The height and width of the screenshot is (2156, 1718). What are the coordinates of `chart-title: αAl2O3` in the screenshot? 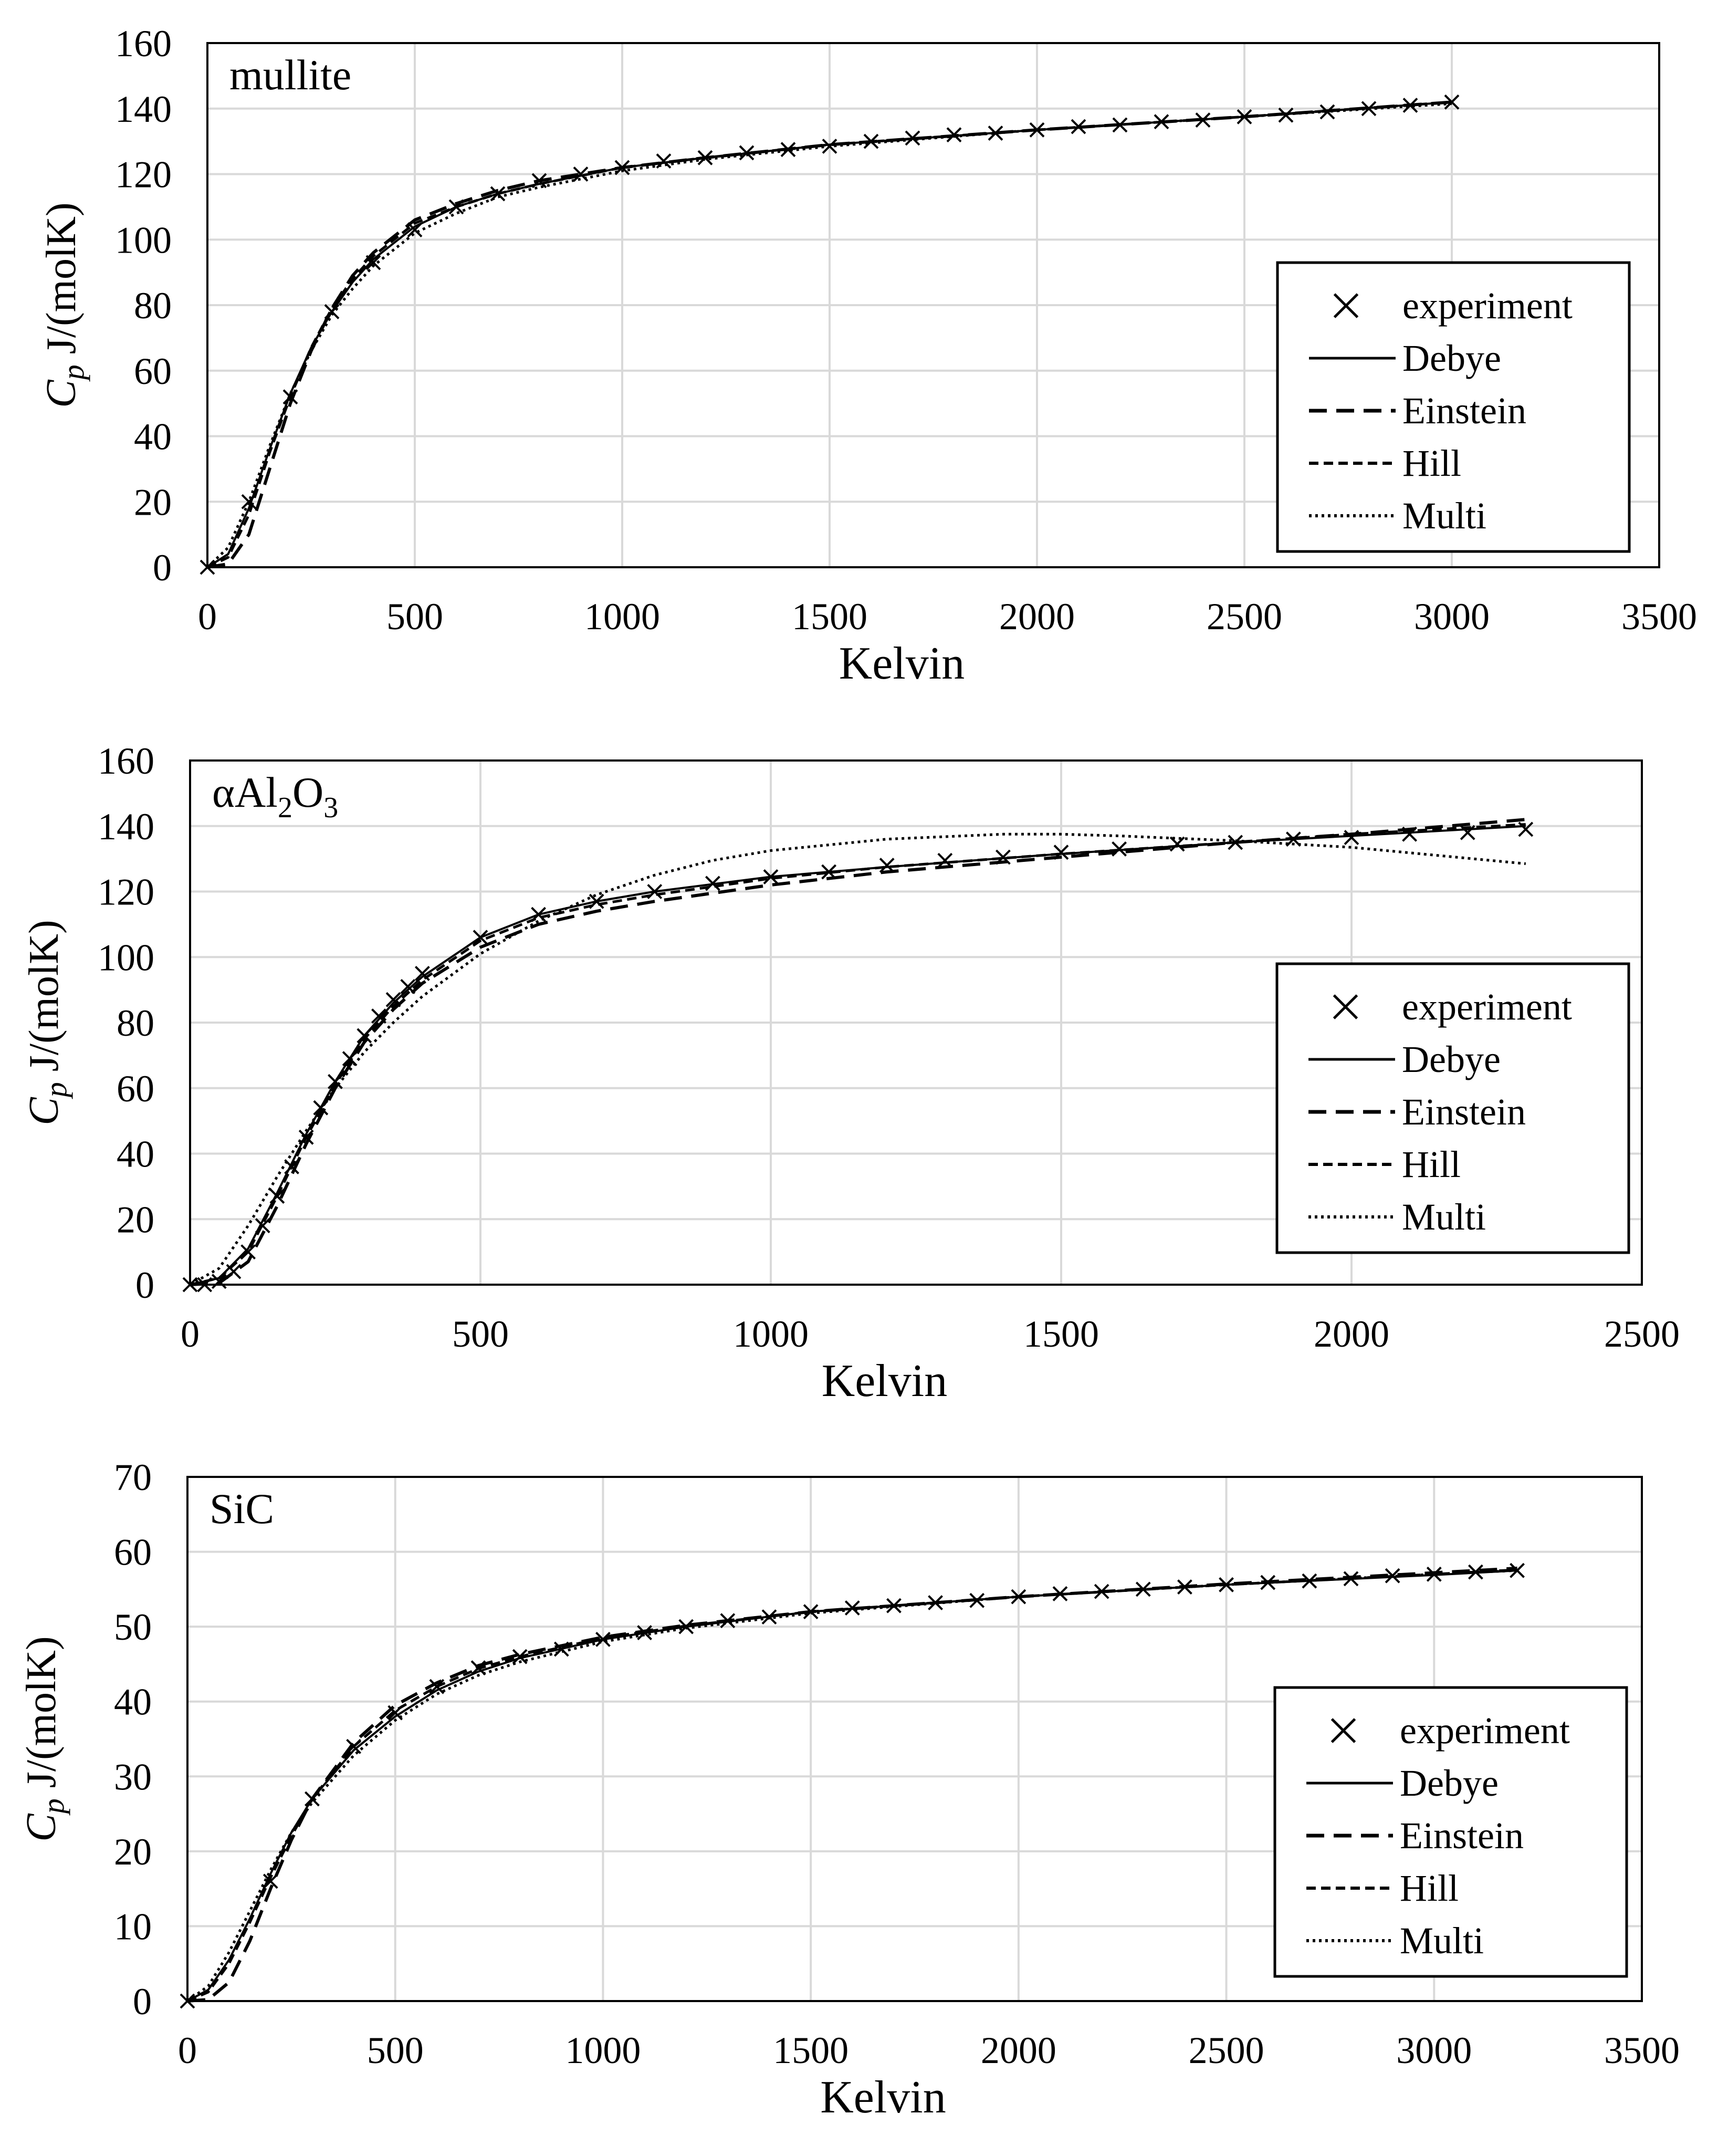 It's located at (275, 796).